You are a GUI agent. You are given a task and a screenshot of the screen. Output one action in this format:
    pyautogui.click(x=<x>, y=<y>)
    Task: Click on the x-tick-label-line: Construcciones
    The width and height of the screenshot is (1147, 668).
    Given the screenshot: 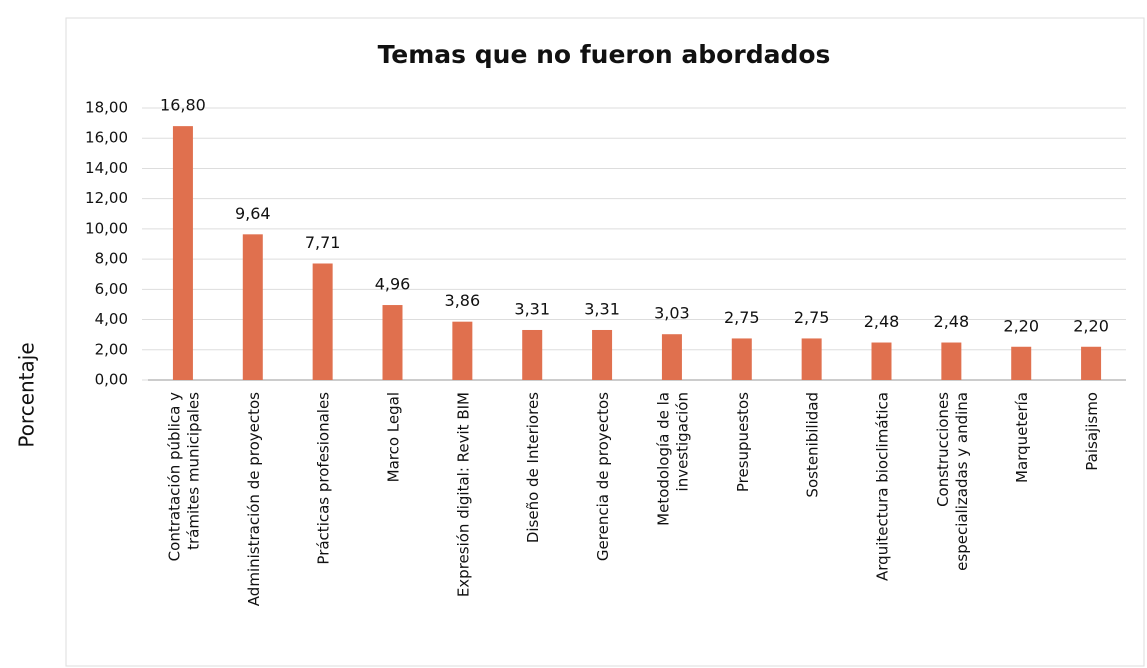 What is the action you would take?
    pyautogui.click(x=942, y=449)
    